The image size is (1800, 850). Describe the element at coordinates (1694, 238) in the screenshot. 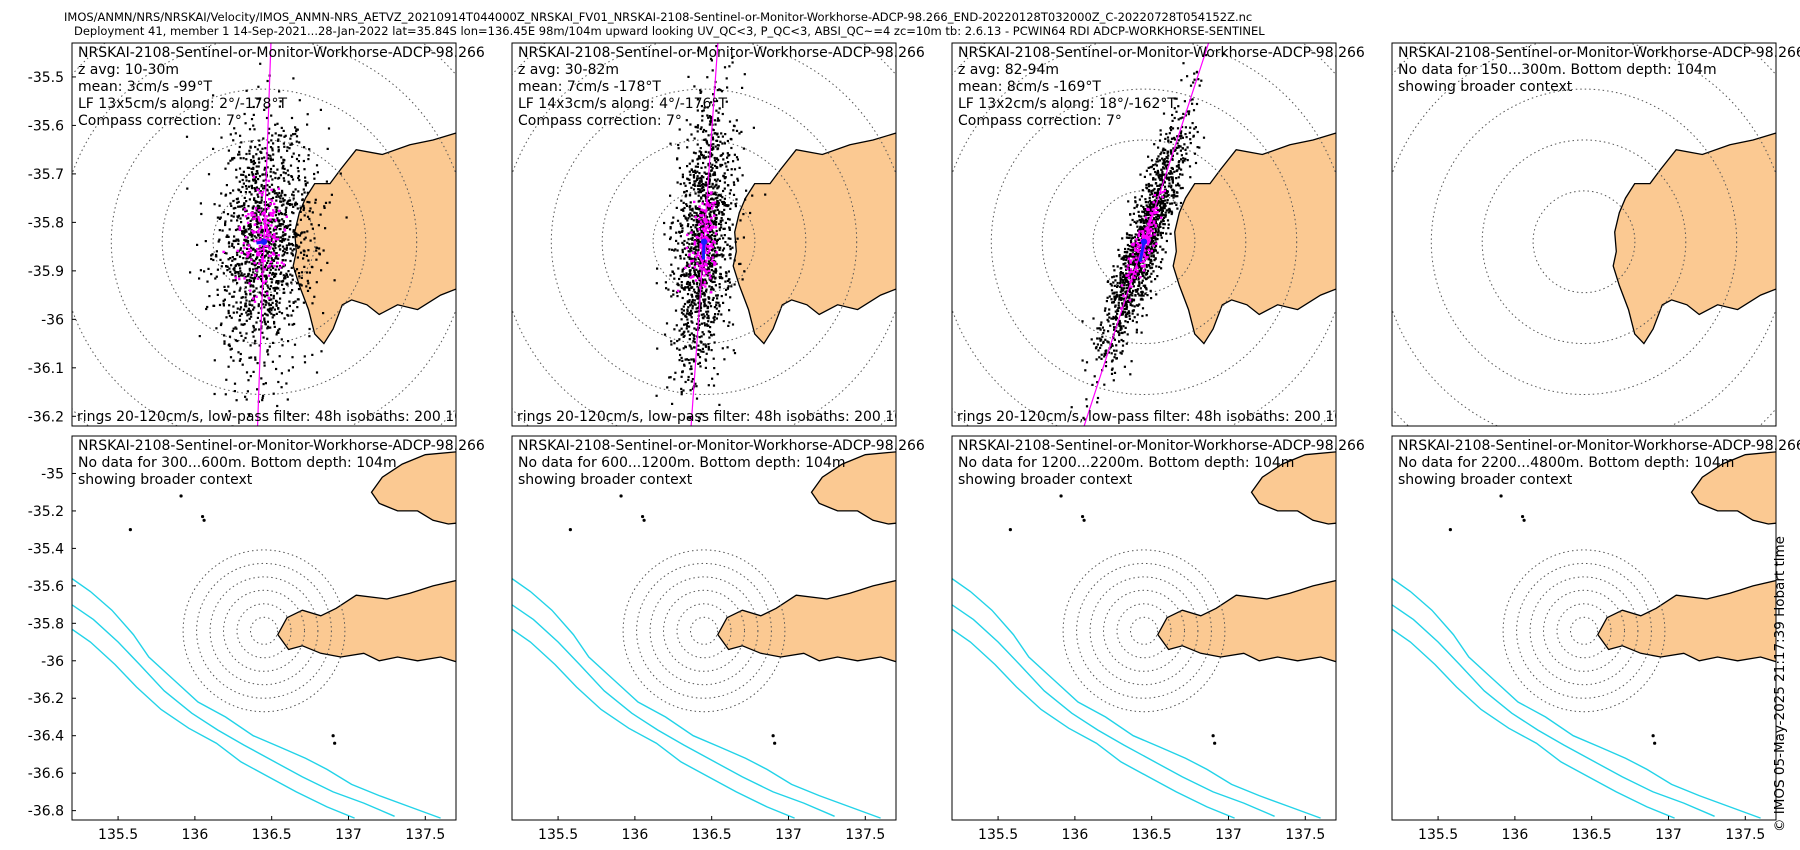

I see `kangaroo-island-land` at that location.